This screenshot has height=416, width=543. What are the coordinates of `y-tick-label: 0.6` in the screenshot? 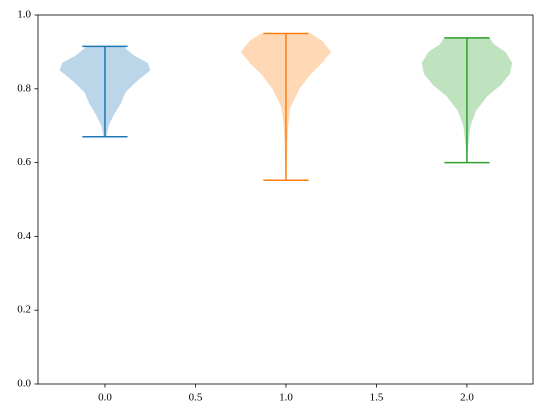 It's located at (24, 162).